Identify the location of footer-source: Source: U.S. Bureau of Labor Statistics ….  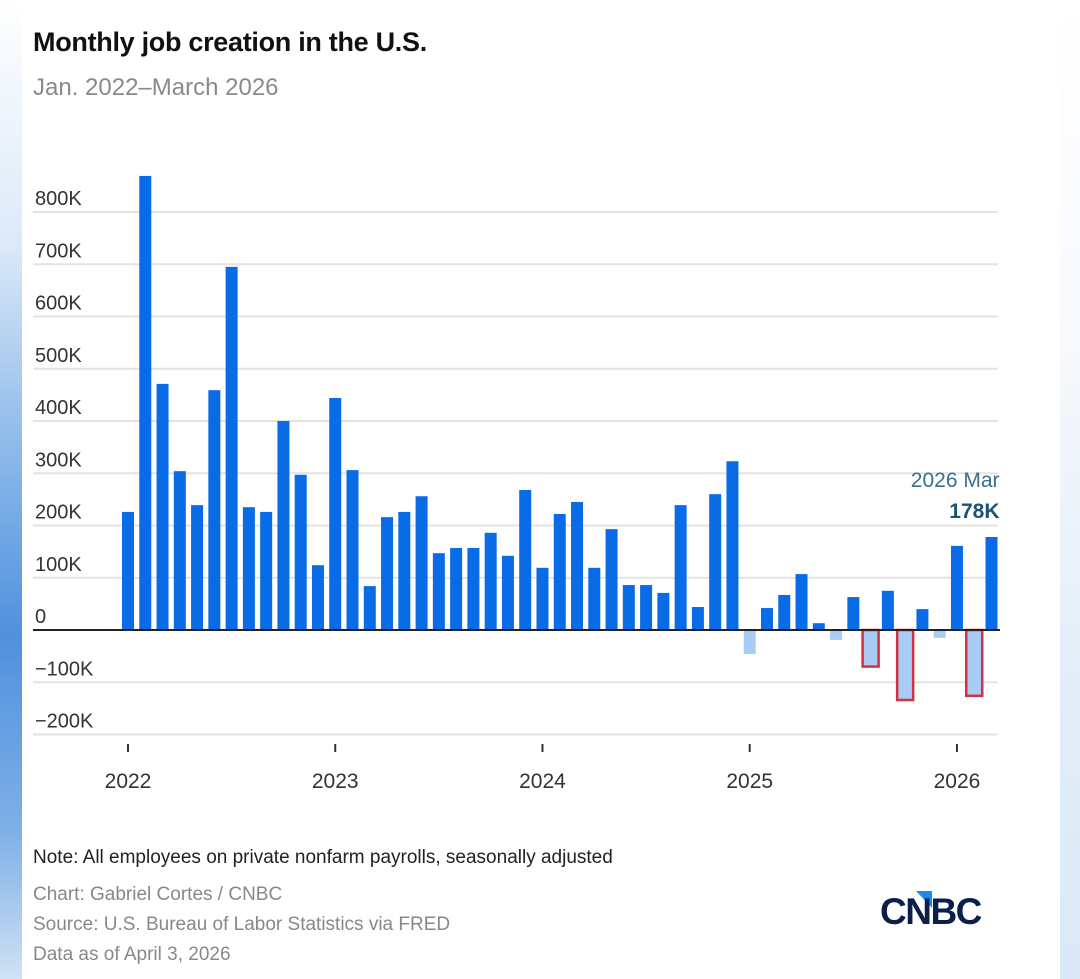
(242, 924).